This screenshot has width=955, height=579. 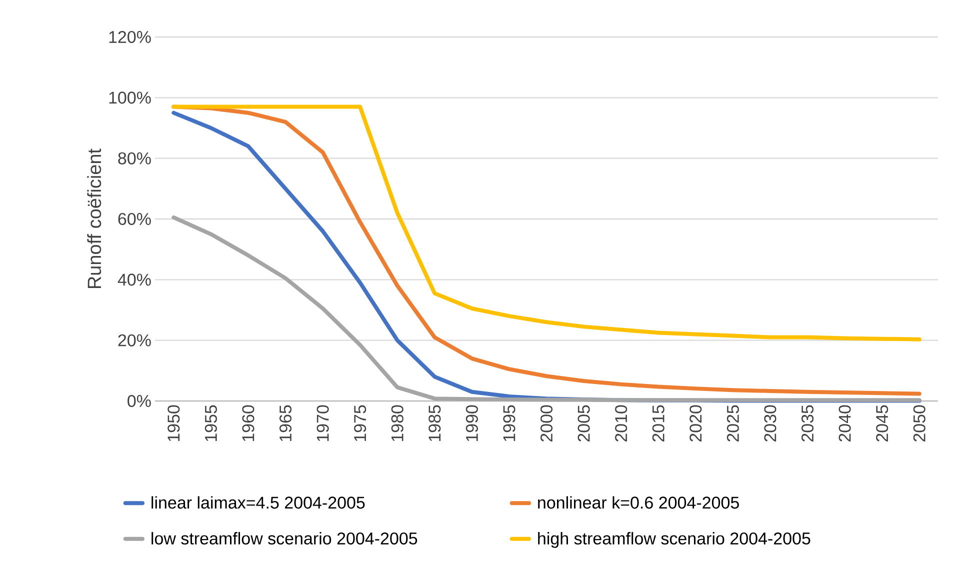 What do you see at coordinates (134, 219) in the screenshot?
I see `y-tick-label: 60%` at bounding box center [134, 219].